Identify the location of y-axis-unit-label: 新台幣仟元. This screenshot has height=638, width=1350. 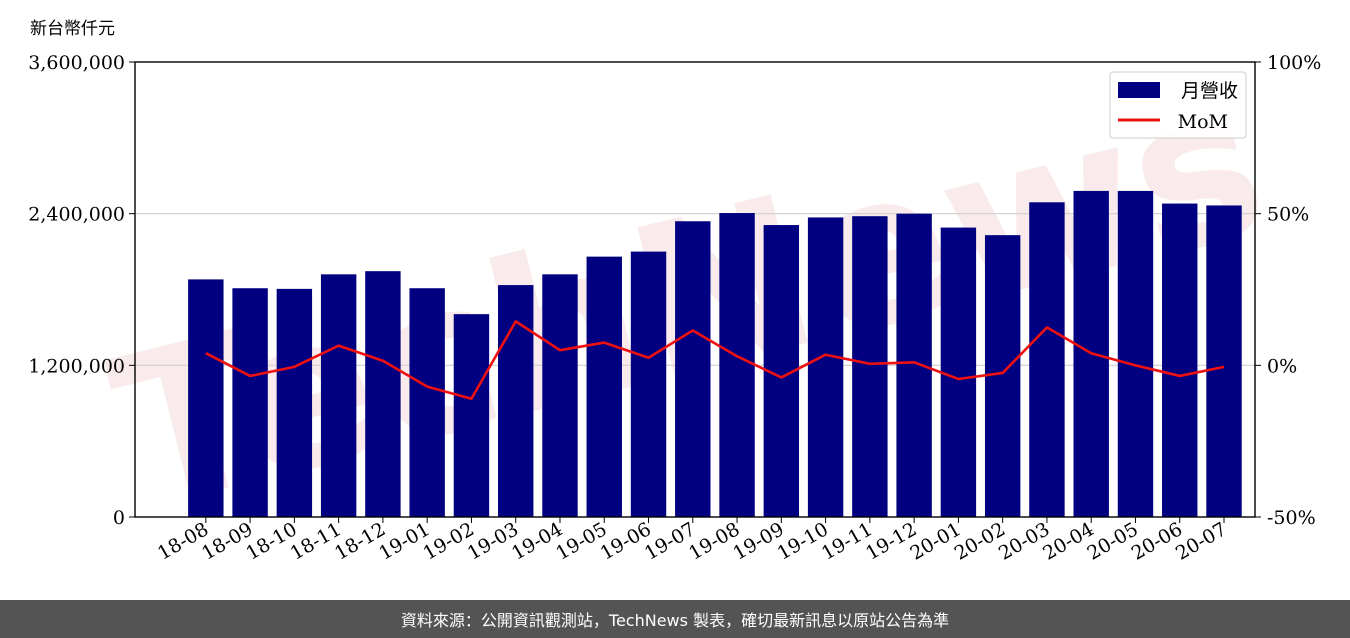
(72, 29).